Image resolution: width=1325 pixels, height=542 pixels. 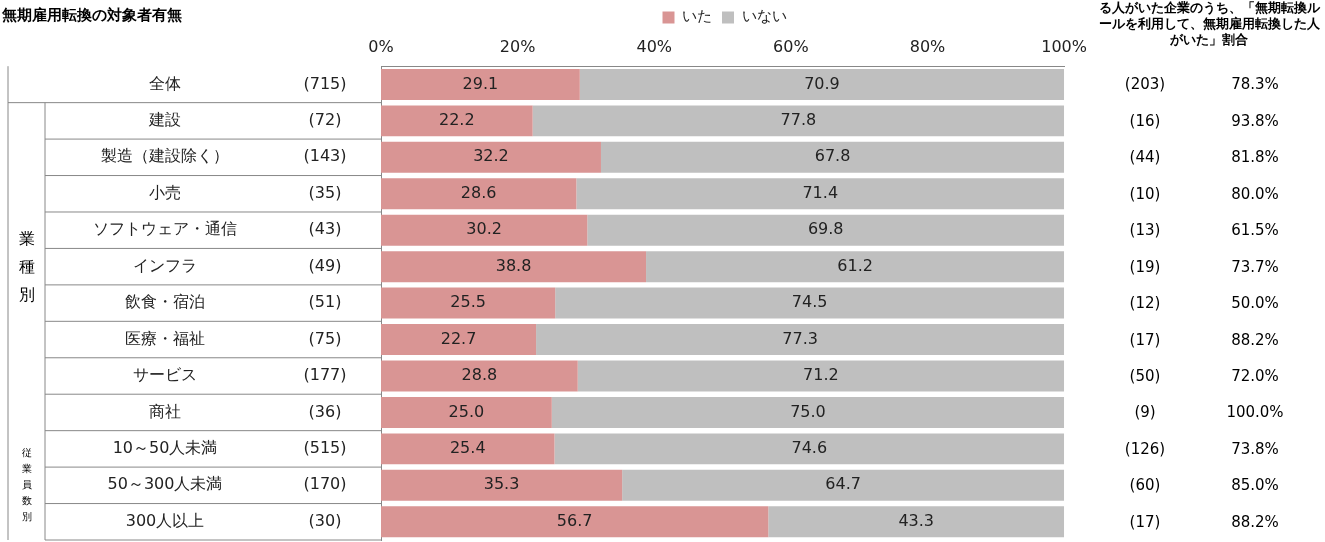 I want to click on y-tick-label: 300人以上, so click(x=165, y=520).